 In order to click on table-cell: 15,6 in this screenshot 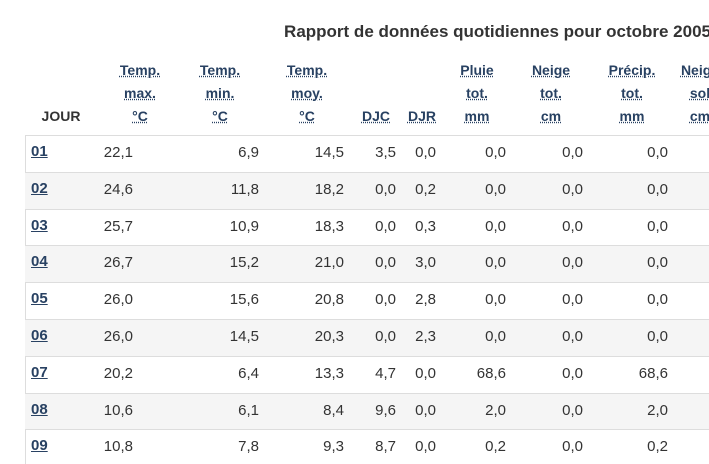, I will do `click(244, 300)`.